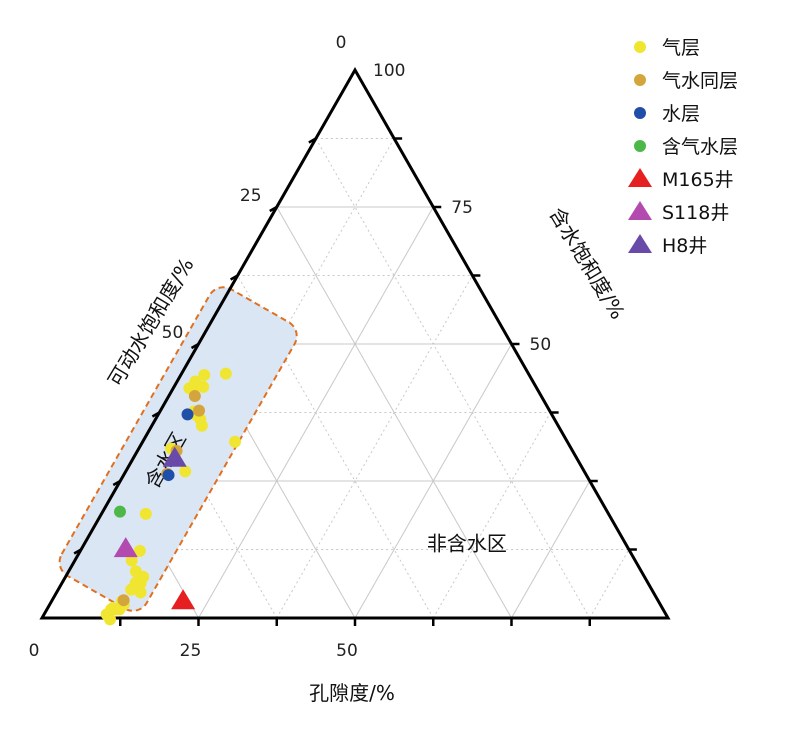 This screenshot has width=800, height=740. Describe the element at coordinates (34, 651) in the screenshot. I see `bottom-tick-label: 0` at that location.